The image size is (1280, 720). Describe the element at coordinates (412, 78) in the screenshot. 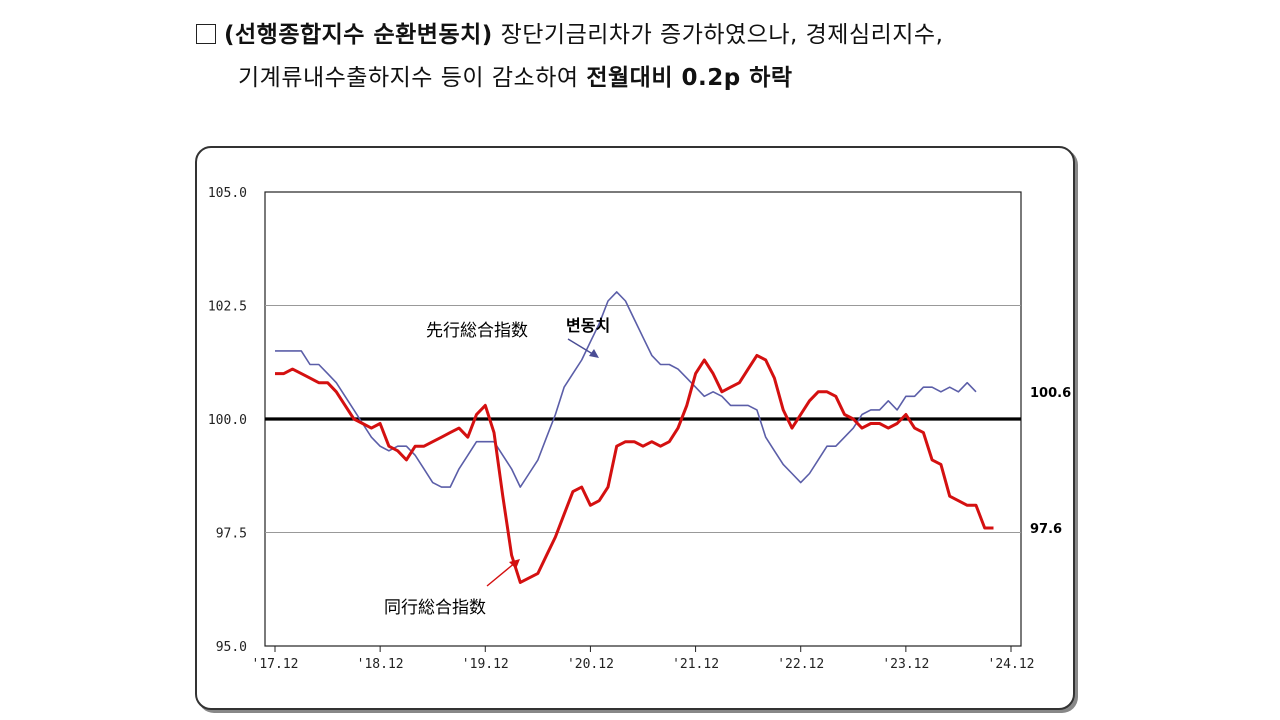

I see `headline-line-2-text: 기계류내수출하지수 등이 감소하여` at that location.